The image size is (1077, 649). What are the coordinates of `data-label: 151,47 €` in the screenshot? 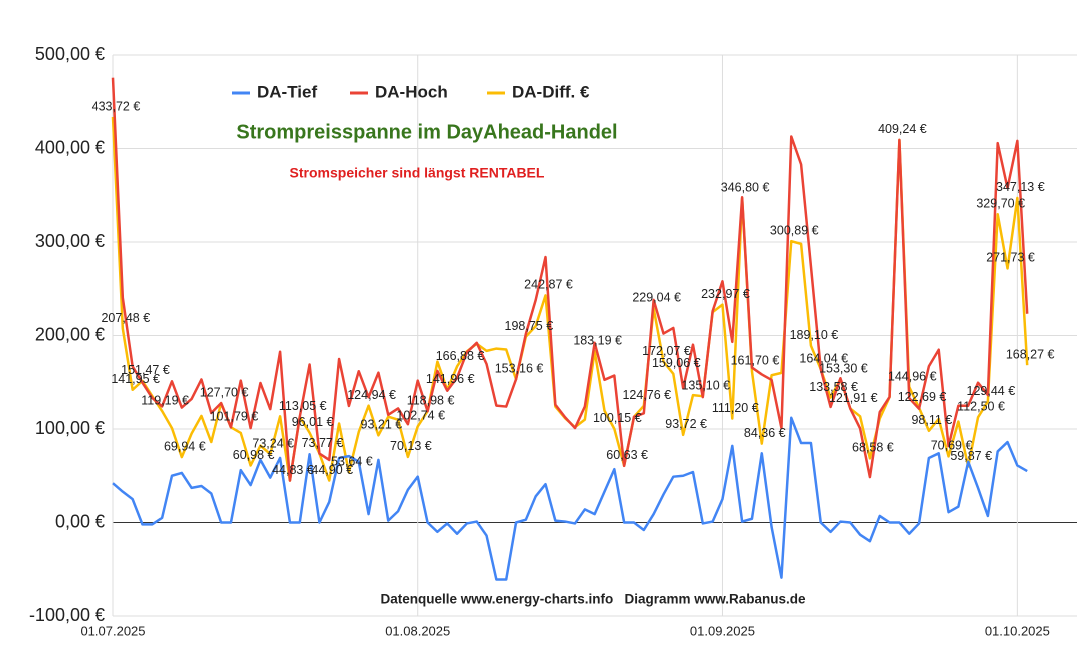 It's located at (145, 370).